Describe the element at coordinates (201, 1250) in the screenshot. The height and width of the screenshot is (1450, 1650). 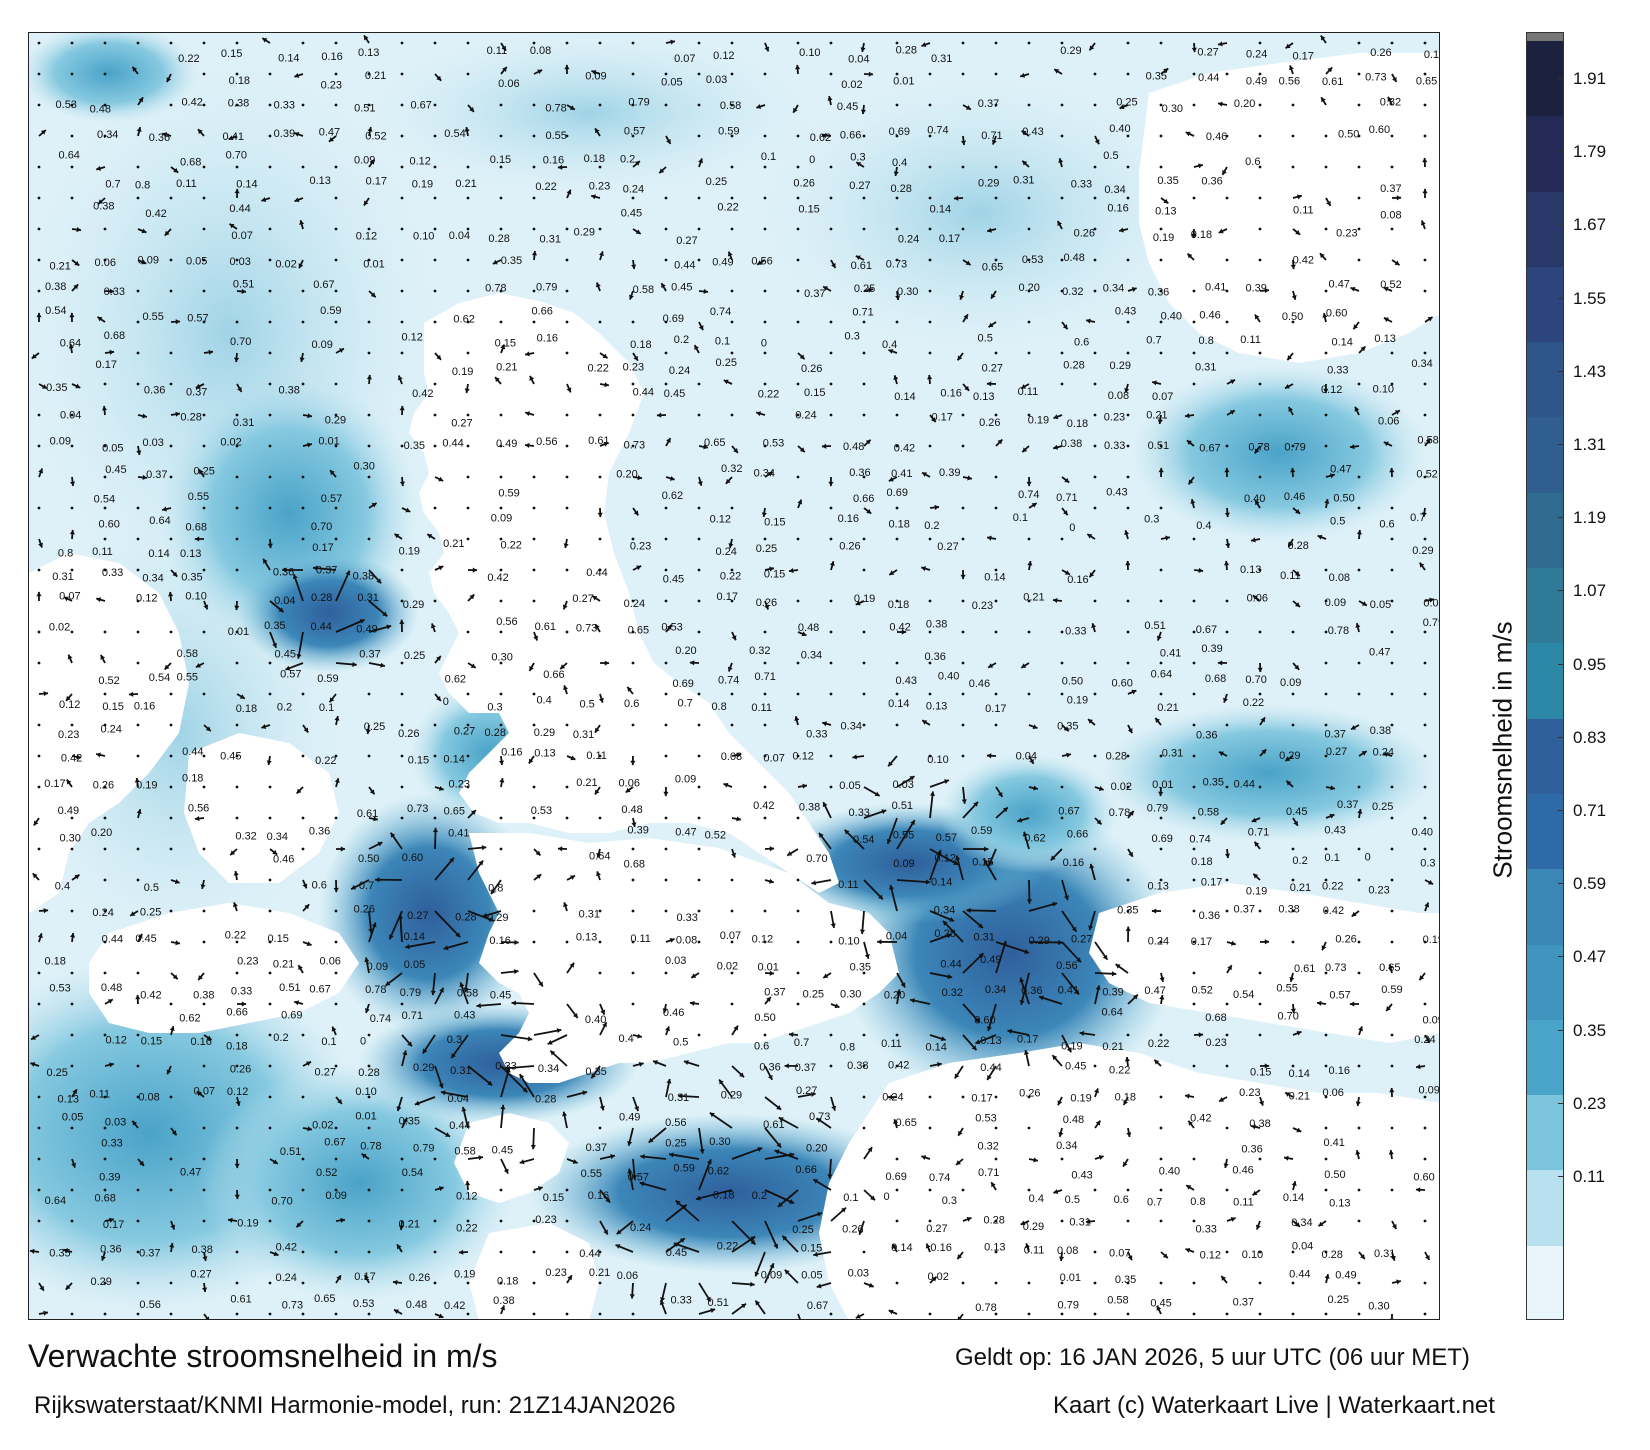
I see `speed-label: 0.38` at that location.